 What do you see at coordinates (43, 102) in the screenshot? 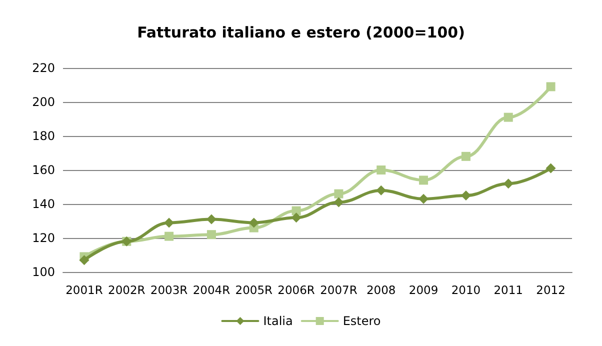
I see `y-tick-label: 200` at bounding box center [43, 102].